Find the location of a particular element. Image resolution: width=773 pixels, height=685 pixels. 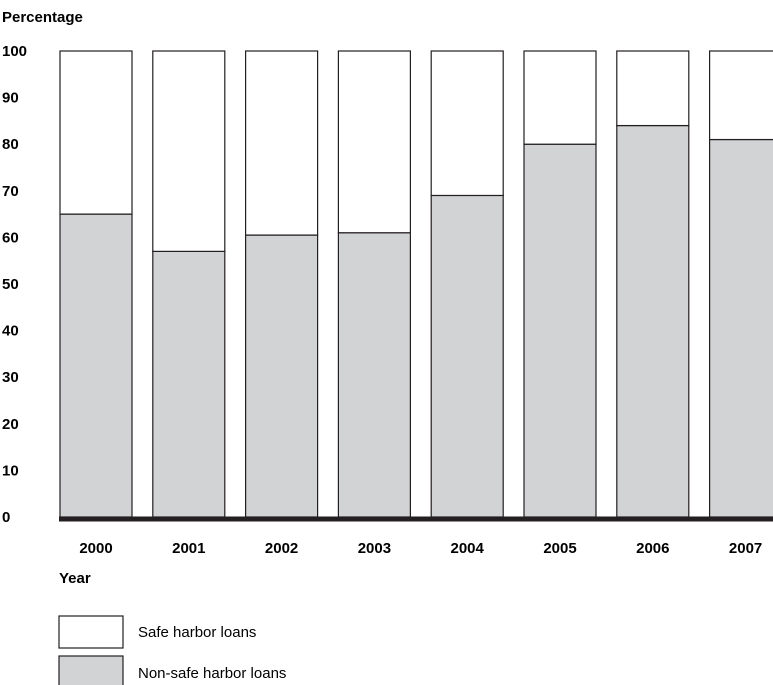

bar-non-safe-harbor-2002 is located at coordinates (282, 376).